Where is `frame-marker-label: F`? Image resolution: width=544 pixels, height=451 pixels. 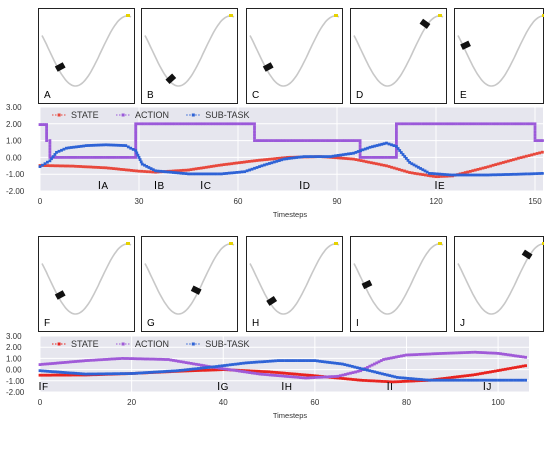
frame-marker-label: F is located at coordinates (45, 387).